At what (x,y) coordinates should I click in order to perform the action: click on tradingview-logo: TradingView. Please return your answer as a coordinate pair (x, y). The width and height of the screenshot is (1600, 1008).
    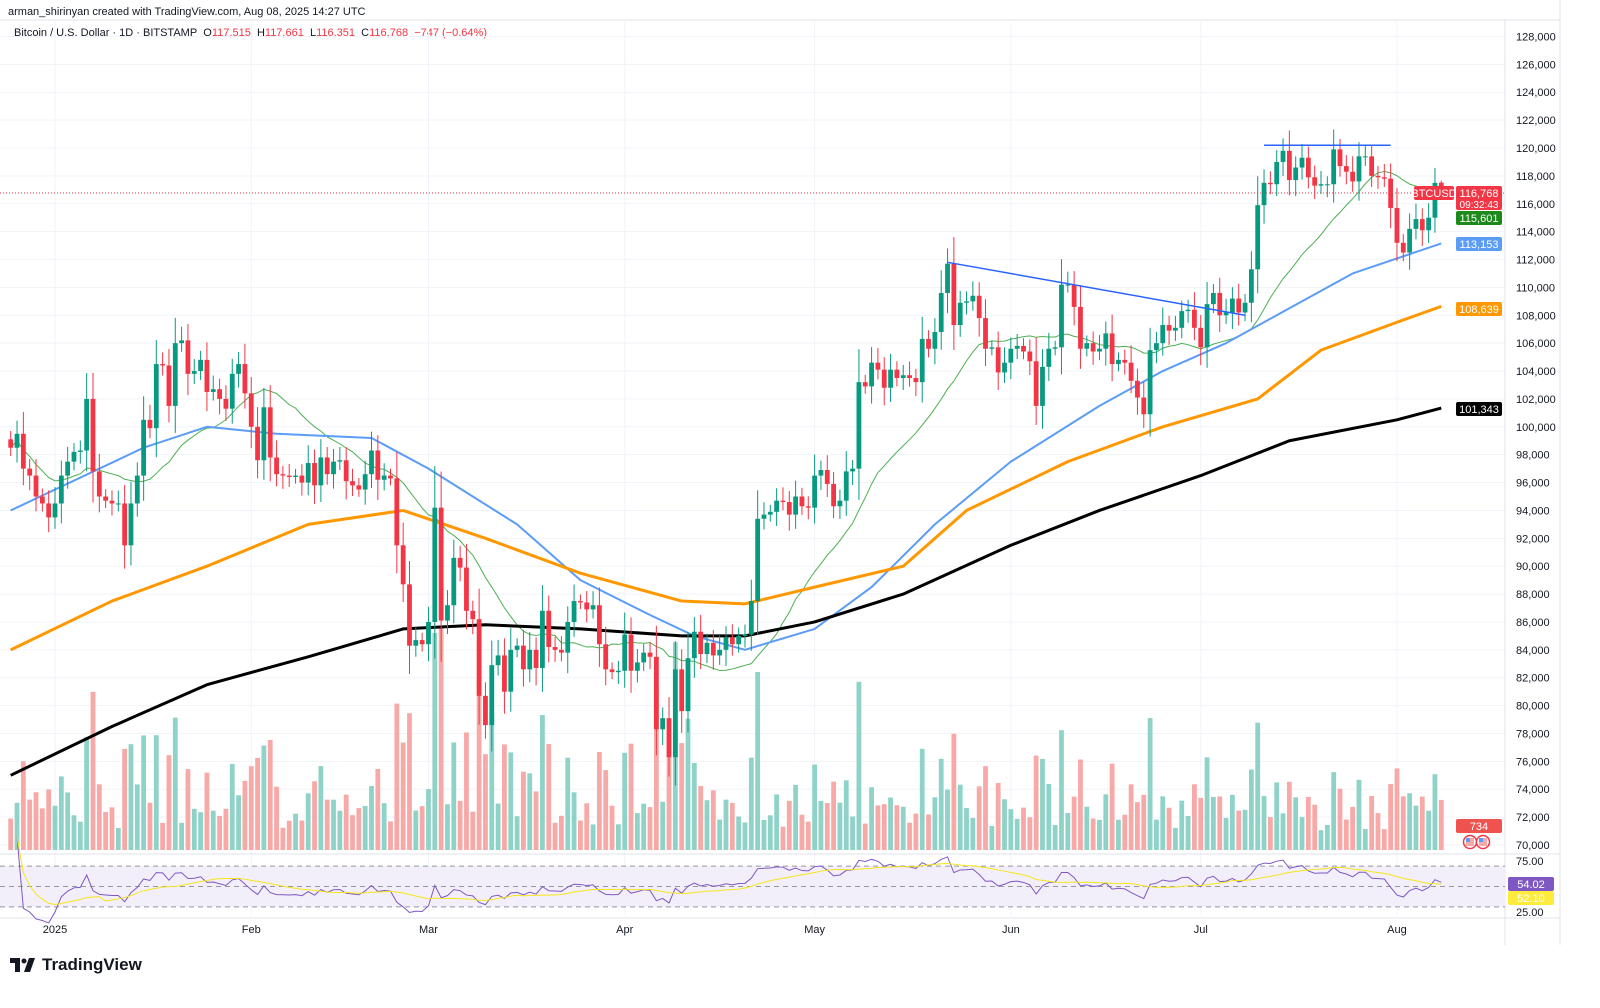
    Looking at the image, I should click on (76, 965).